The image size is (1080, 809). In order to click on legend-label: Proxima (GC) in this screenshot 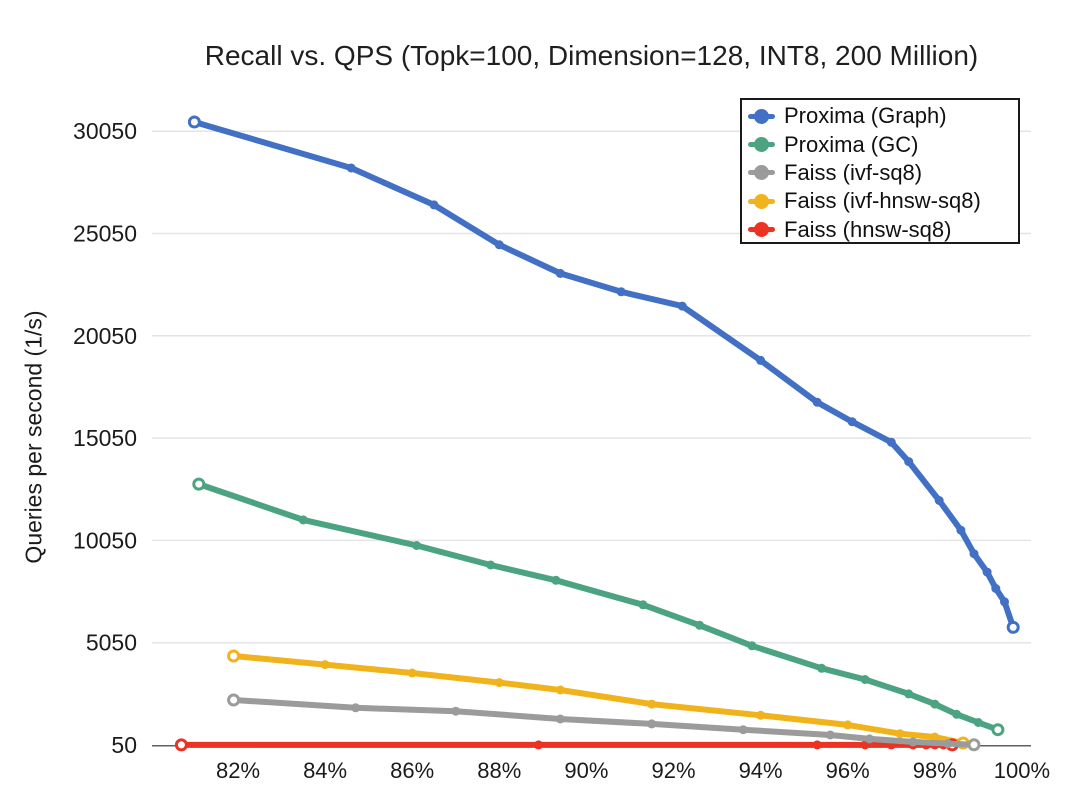, I will do `click(851, 144)`.